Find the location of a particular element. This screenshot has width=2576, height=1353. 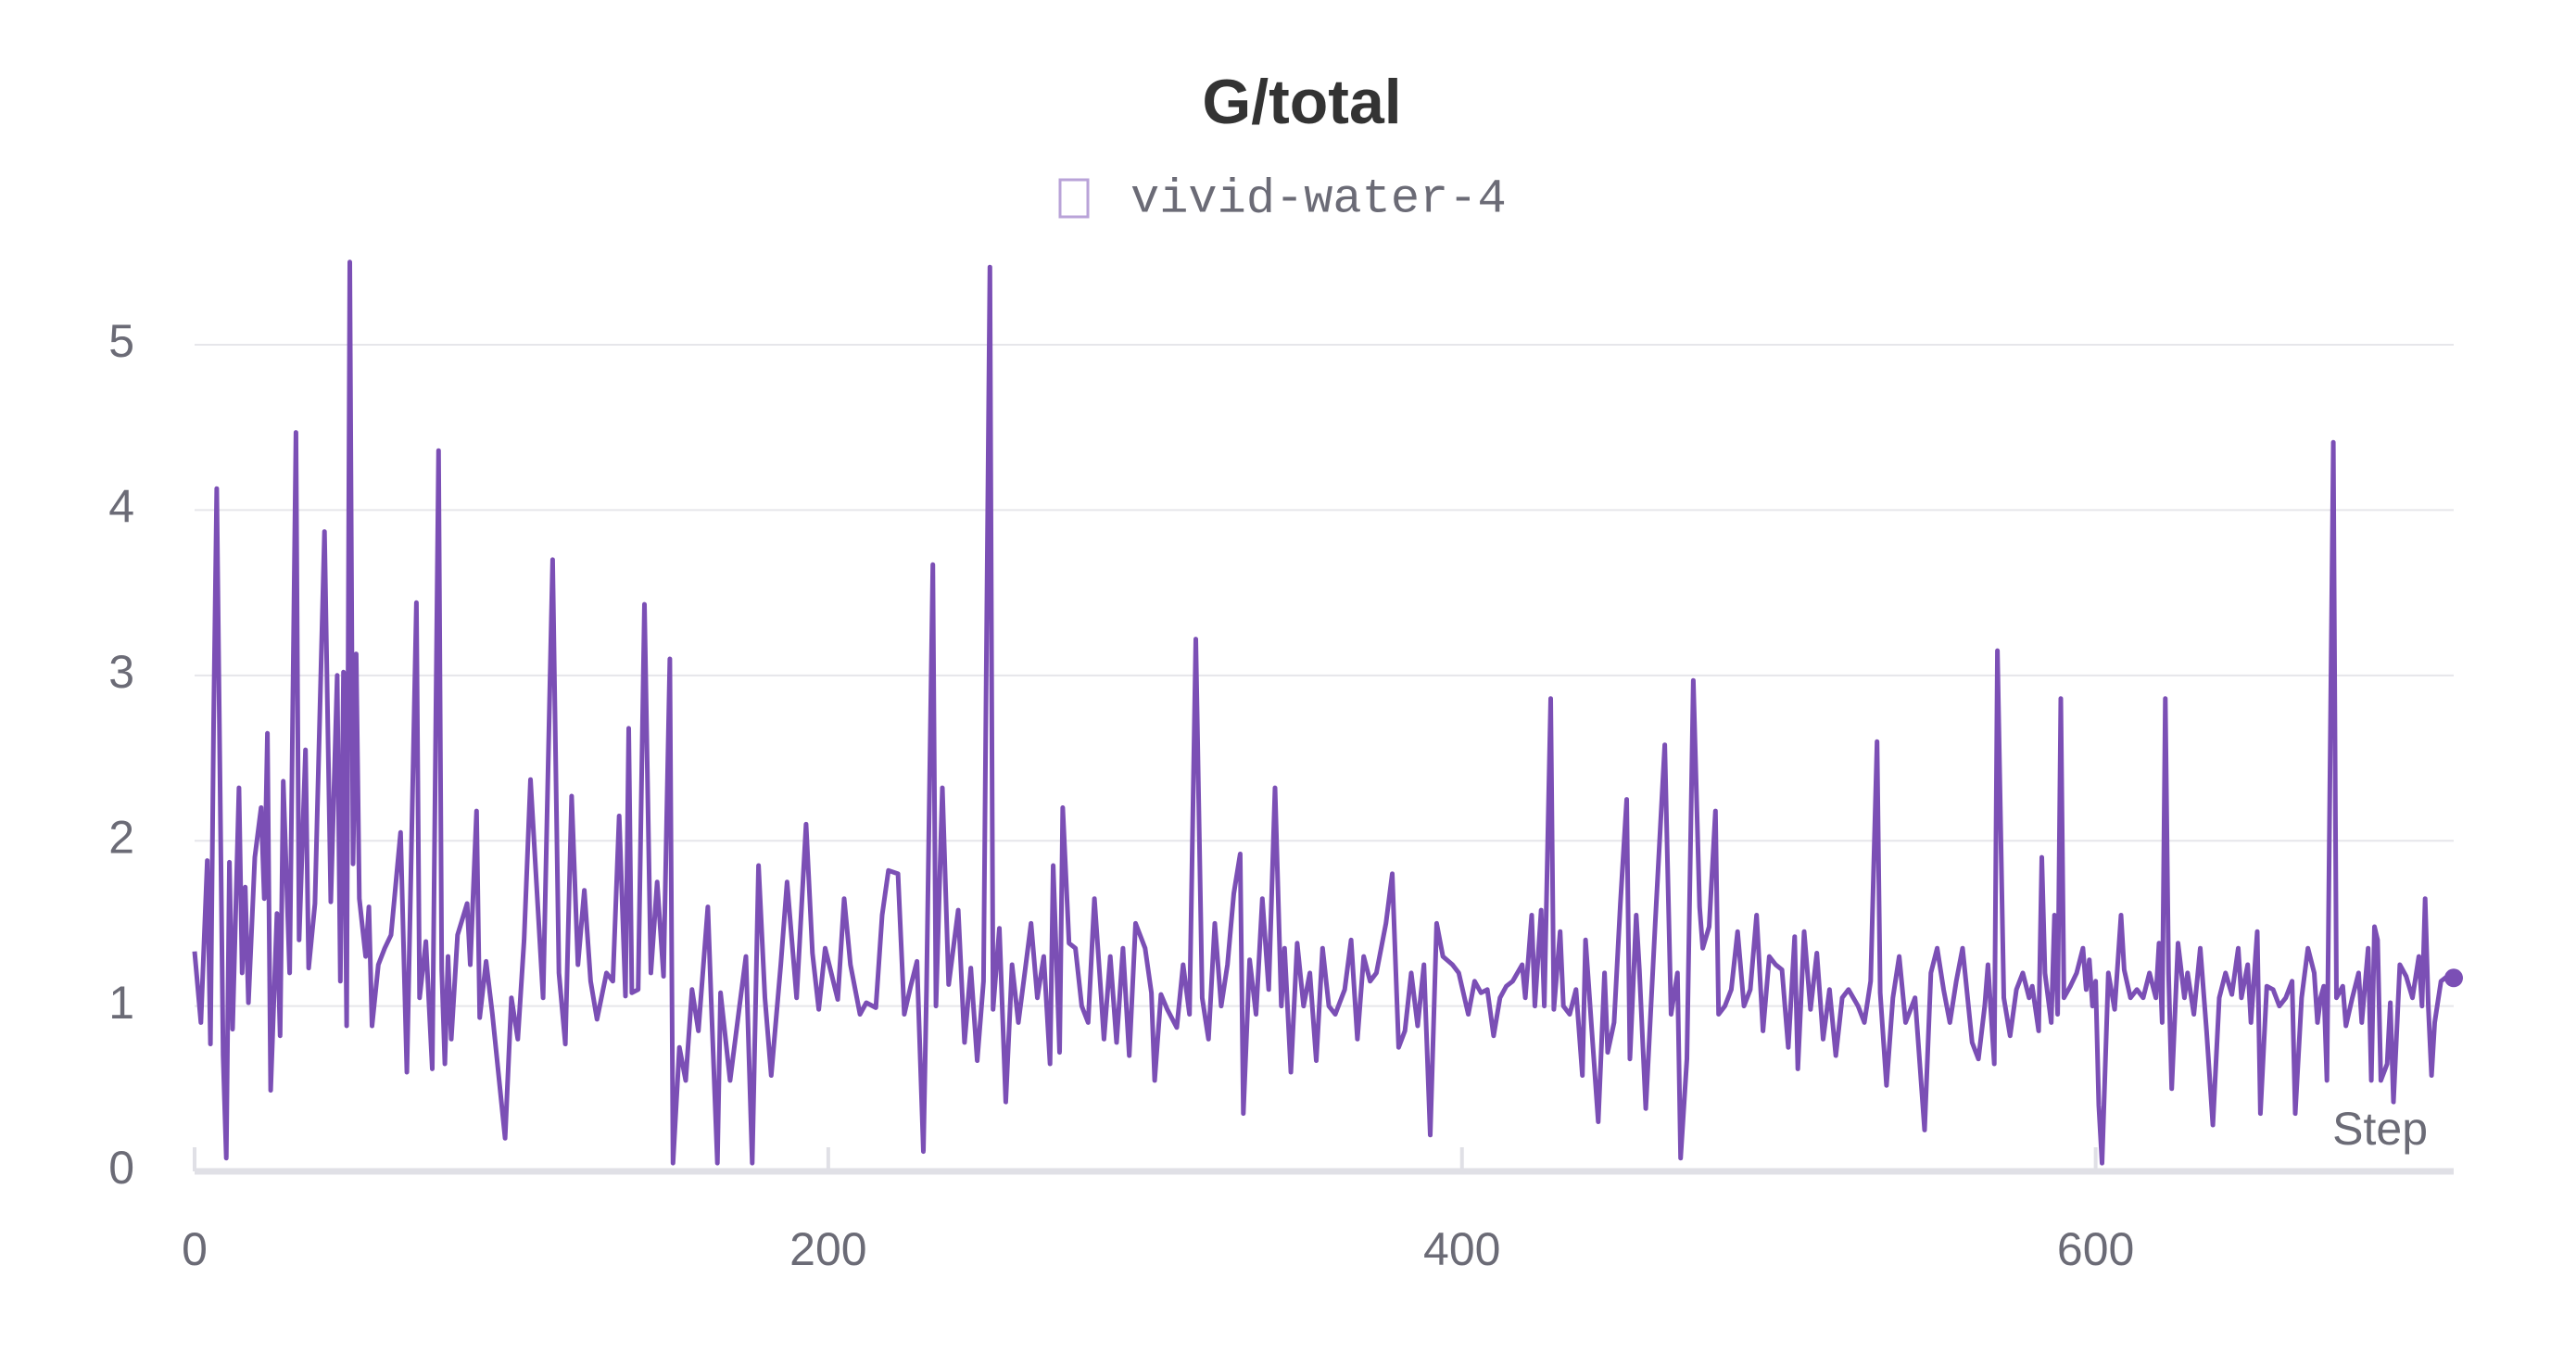

x-tick-label: 0 is located at coordinates (195, 1249).